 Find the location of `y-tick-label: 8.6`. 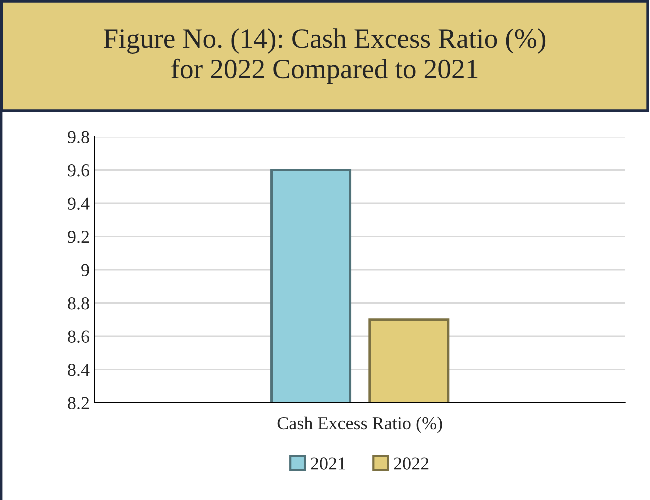

y-tick-label: 8.6 is located at coordinates (79, 337).